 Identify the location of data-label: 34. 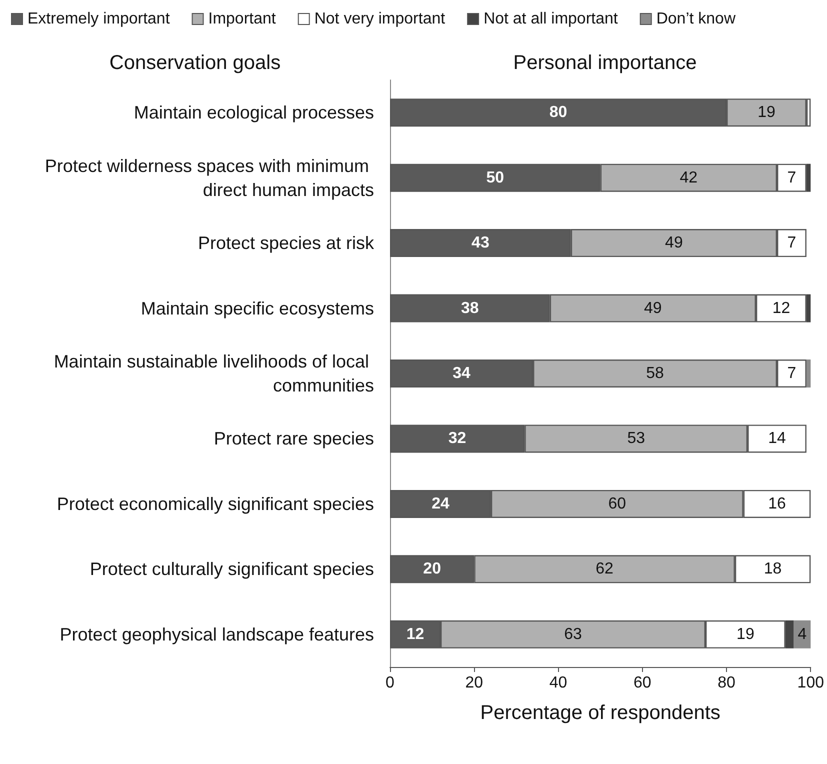
(461, 373).